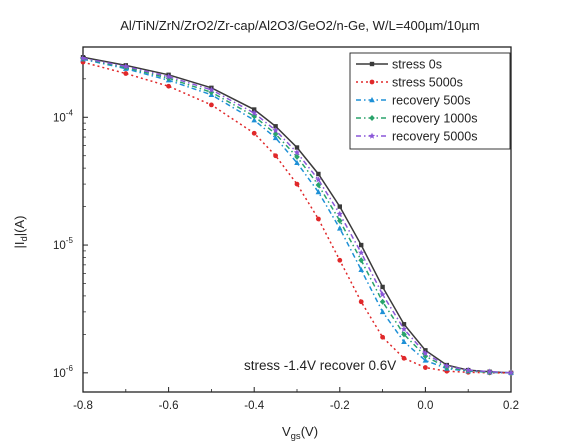 The width and height of the screenshot is (563, 443). What do you see at coordinates (21, 231) in the screenshot?
I see `y-axis-label: |Id|(A)` at bounding box center [21, 231].